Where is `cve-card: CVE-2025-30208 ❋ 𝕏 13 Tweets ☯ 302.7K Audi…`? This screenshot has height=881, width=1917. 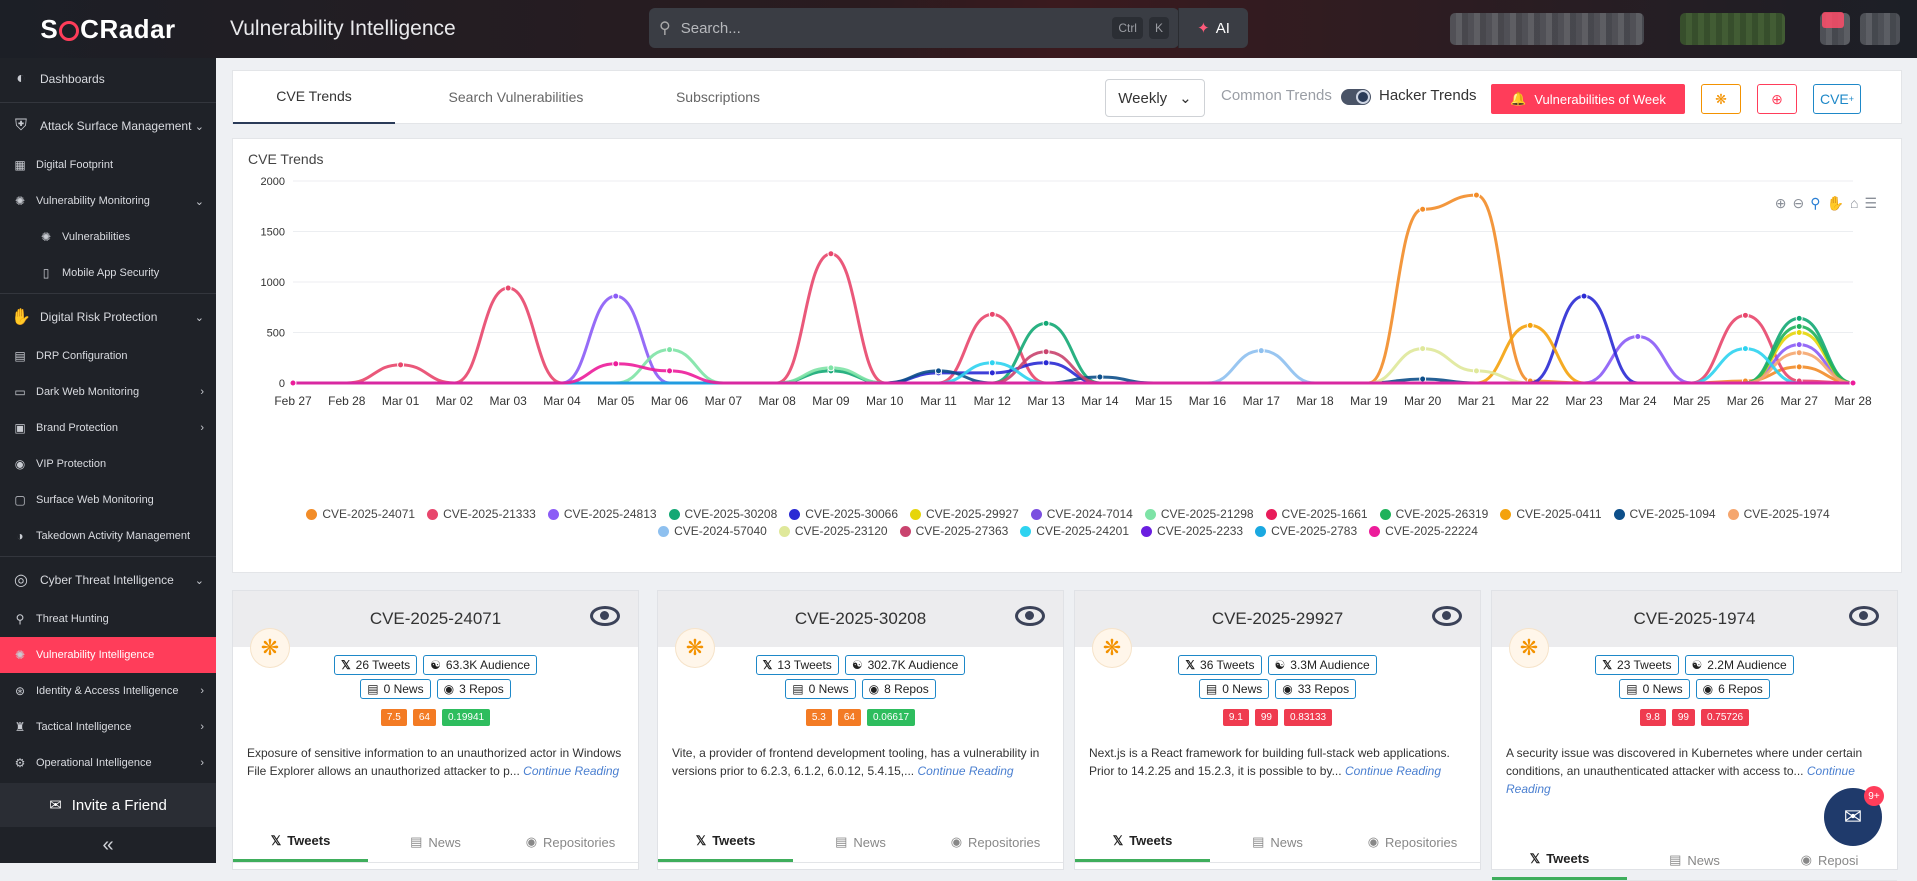 cve-card: CVE-2025-30208 ❋ 𝕏 13 Tweets ☯ 302.7K Audi… is located at coordinates (860, 730).